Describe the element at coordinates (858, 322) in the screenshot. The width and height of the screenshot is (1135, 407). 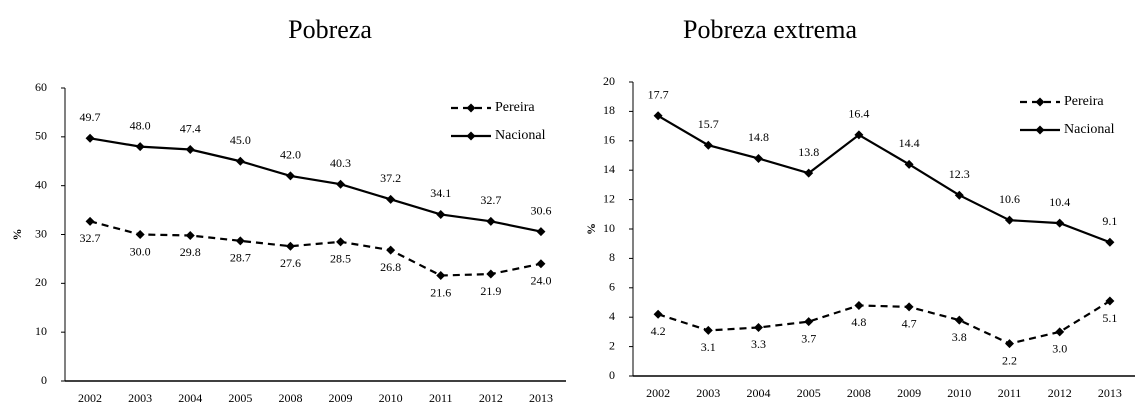
I see `data-label: 4.8` at that location.